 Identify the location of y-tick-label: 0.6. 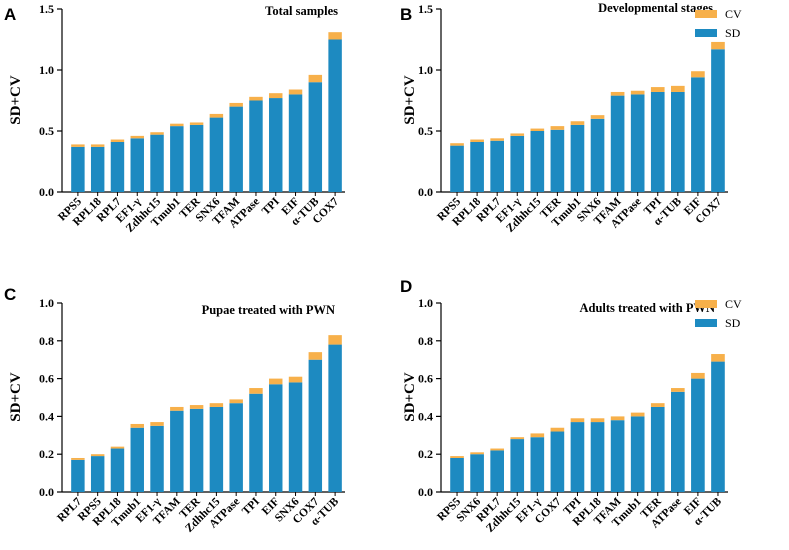
(46, 379).